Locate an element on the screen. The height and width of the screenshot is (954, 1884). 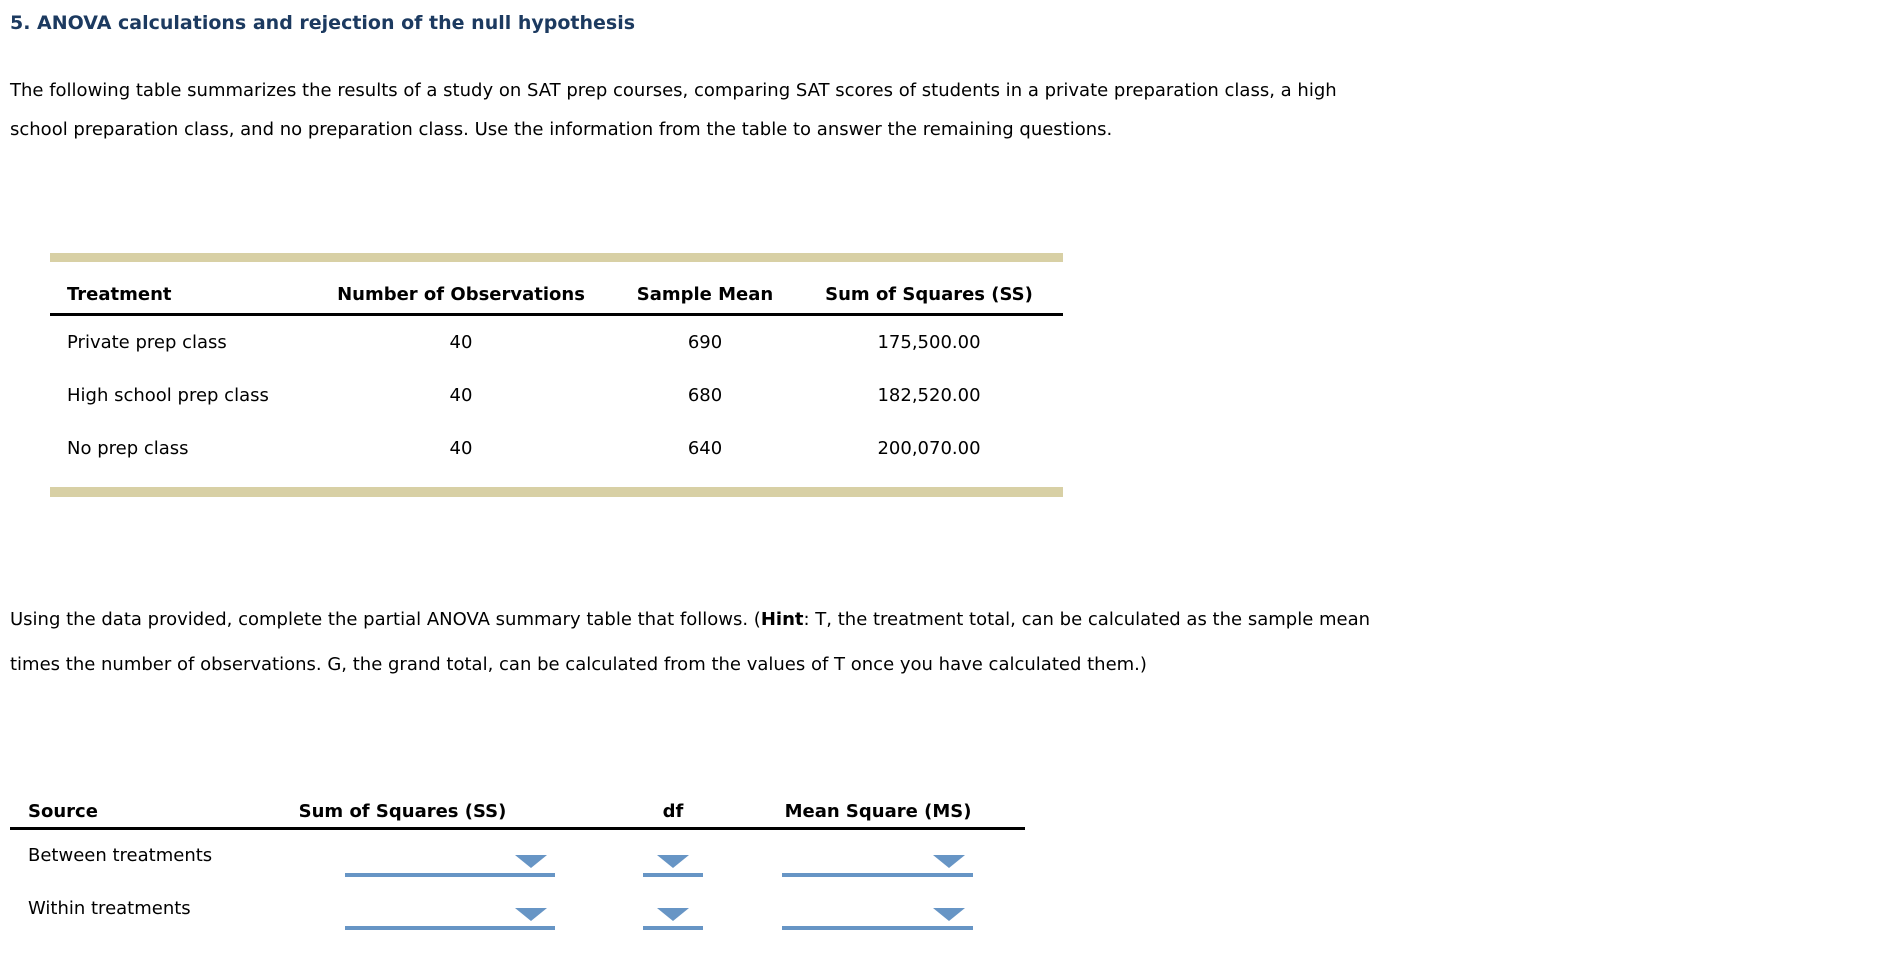
ss-within-dropdown is located at coordinates (450, 919).